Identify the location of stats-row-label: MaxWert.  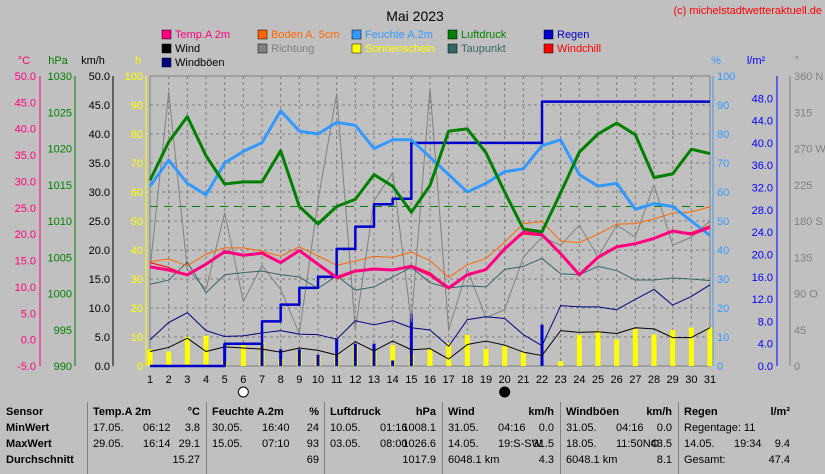
(29, 444).